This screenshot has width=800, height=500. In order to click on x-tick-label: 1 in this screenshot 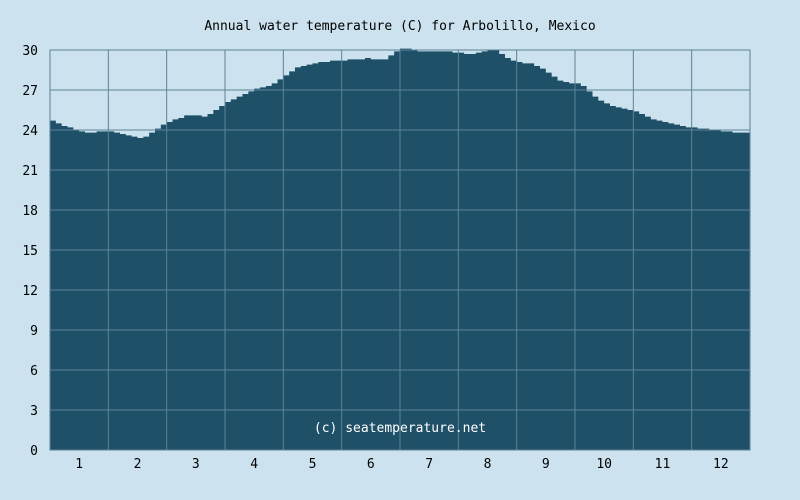, I will do `click(79, 464)`.